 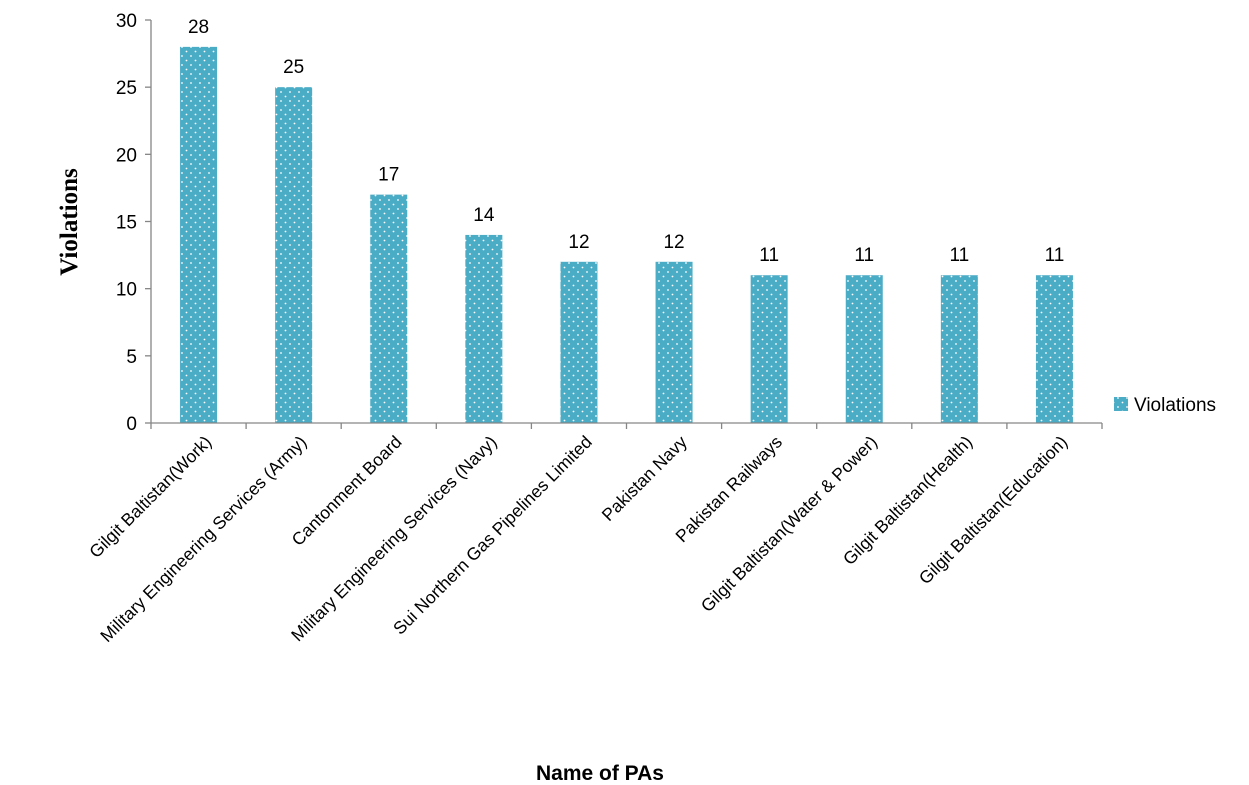 What do you see at coordinates (484, 215) in the screenshot?
I see `data-label: 14` at bounding box center [484, 215].